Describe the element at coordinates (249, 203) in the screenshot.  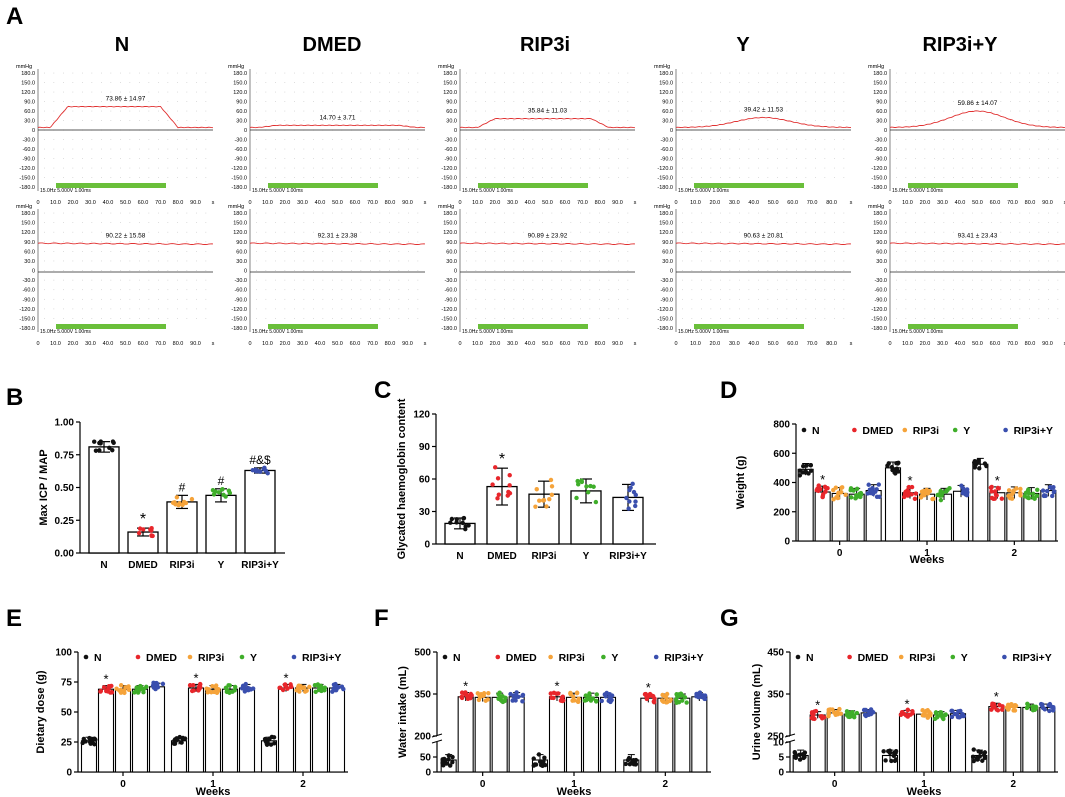
I see `x-tick-label: 0` at that location.